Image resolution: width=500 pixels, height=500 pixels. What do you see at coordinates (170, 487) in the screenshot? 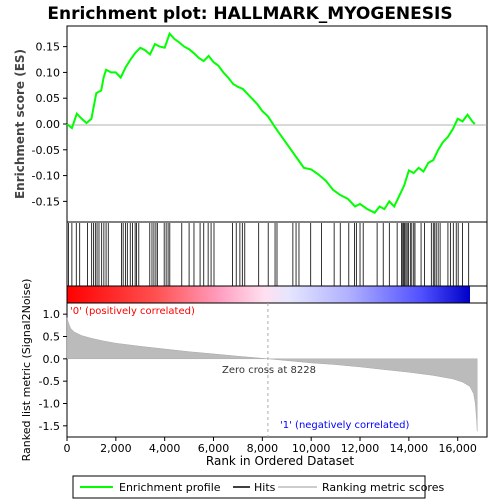
I see `legend-label-enrichment-profile: Enrichment profile` at bounding box center [170, 487].